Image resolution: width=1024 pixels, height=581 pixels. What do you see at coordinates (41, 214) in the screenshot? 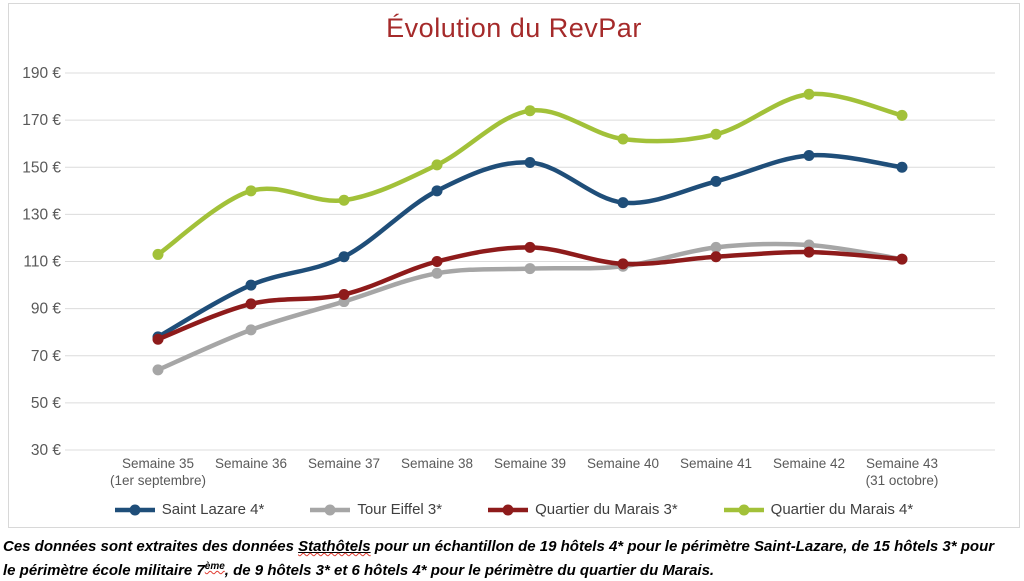
I see `y-axis-tick-label: 130 €` at bounding box center [41, 214].